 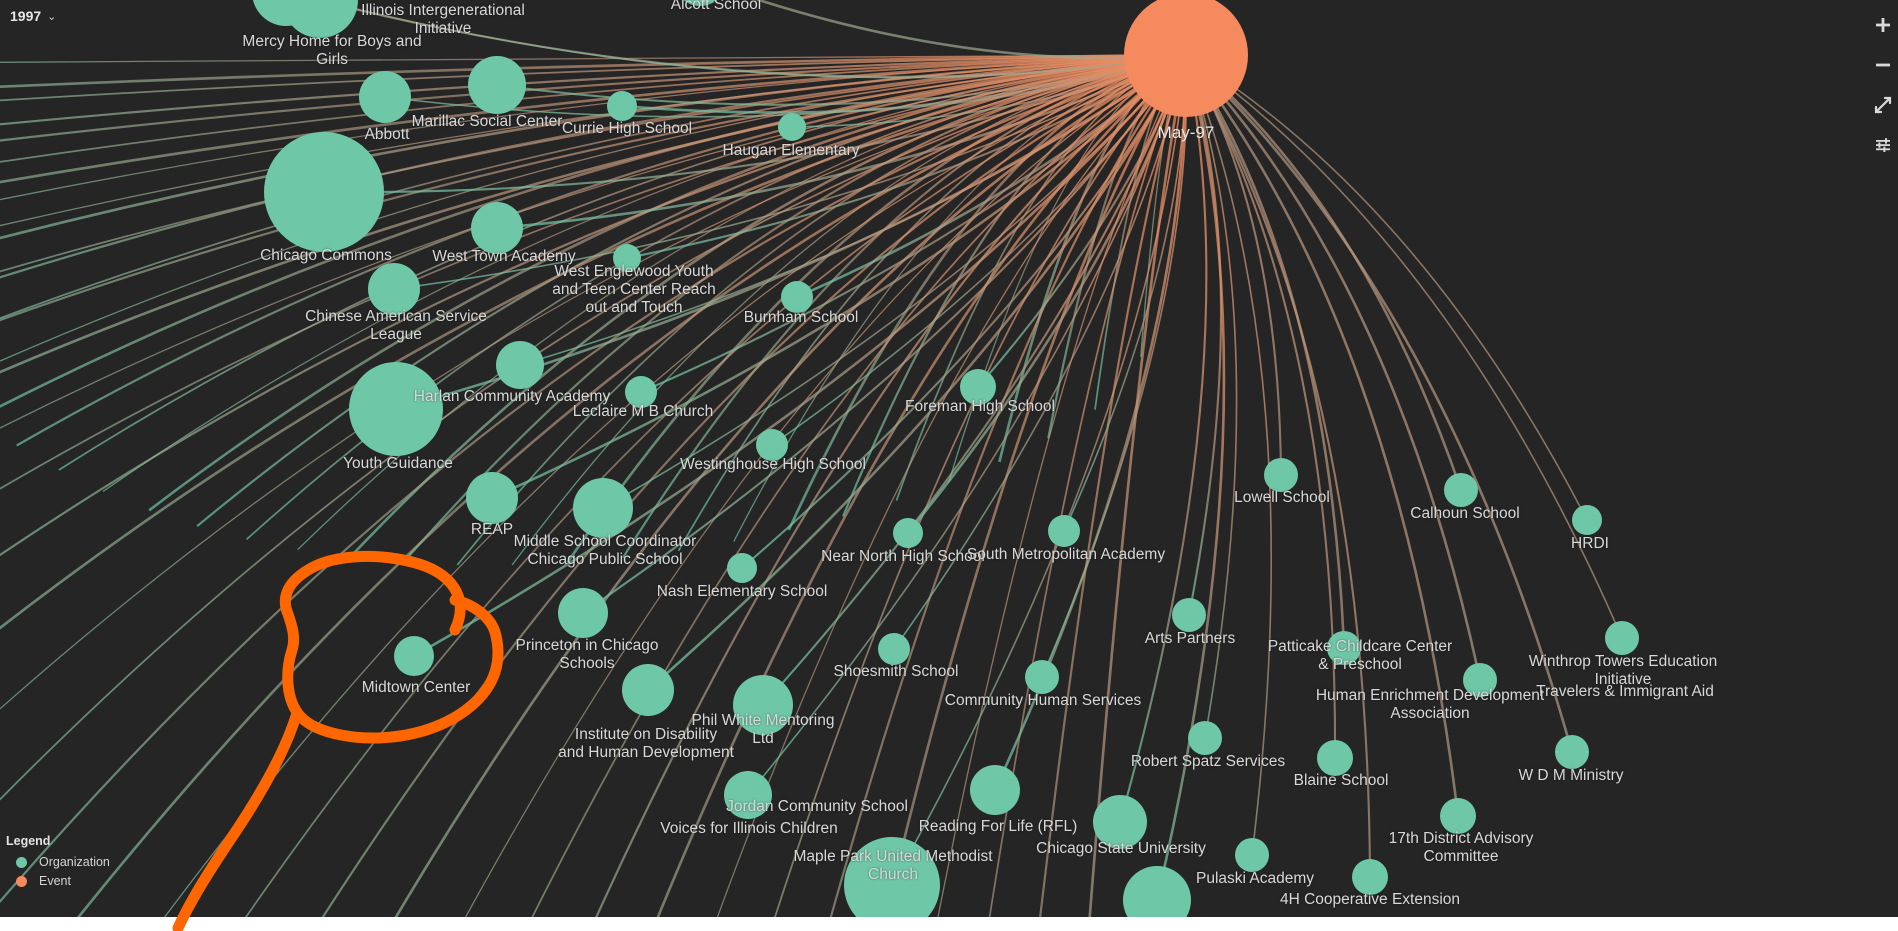 I want to click on year-selector: 1997 ⌄, so click(x=33, y=16).